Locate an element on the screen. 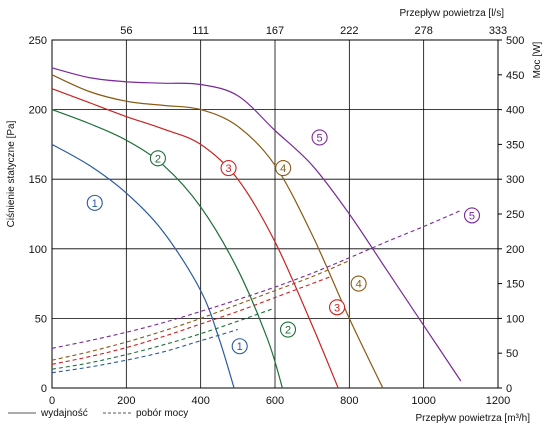 The height and width of the screenshot is (430, 550). x-tick-label: 0 is located at coordinates (52, 401).